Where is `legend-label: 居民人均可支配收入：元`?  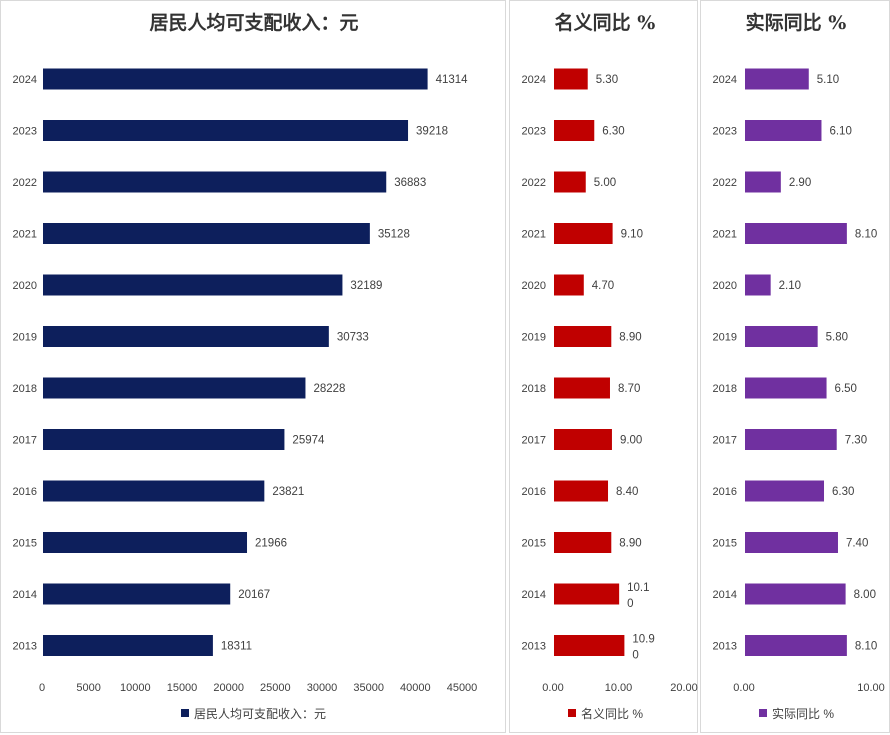
legend-label: 居民人均可支配收入：元 is located at coordinates (260, 714).